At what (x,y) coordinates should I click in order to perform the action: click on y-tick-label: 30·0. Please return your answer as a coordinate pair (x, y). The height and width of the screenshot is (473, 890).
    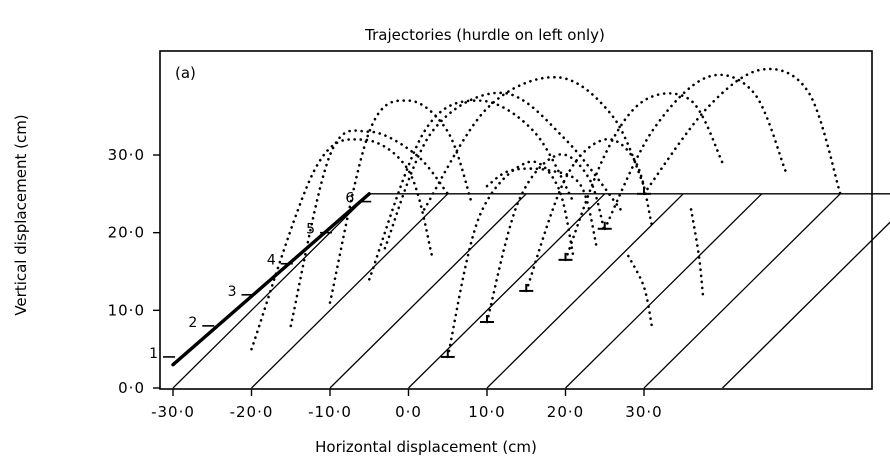
    Looking at the image, I should click on (126, 155).